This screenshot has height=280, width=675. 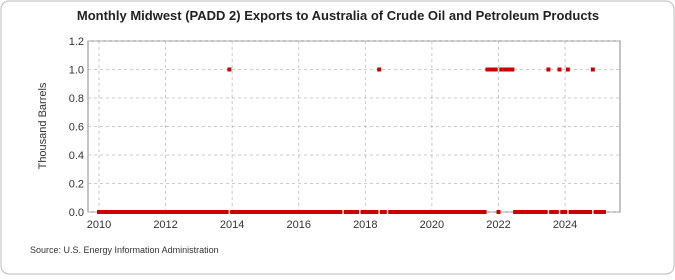 What do you see at coordinates (232, 225) in the screenshot?
I see `x-tick-label: 2014` at bounding box center [232, 225].